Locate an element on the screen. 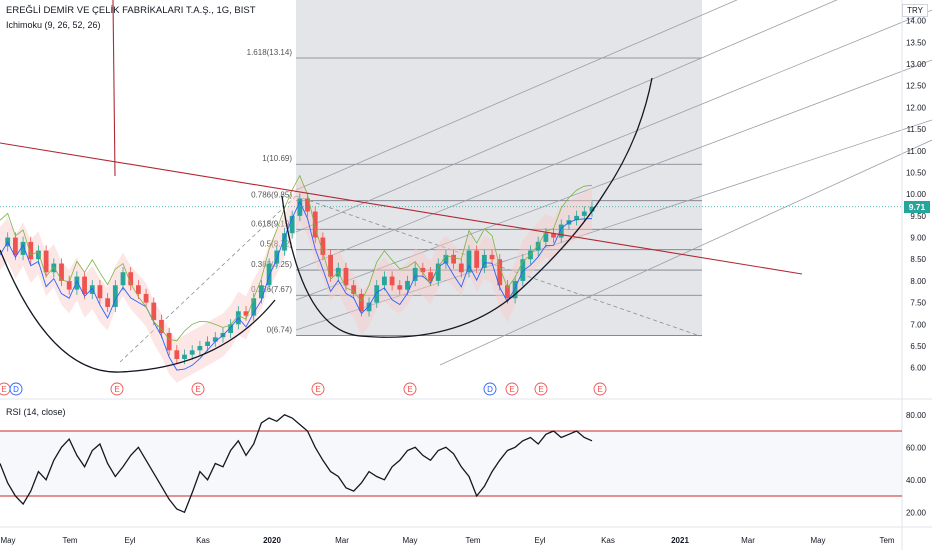 The height and width of the screenshot is (555, 932). price-tick-label: 9.00 is located at coordinates (918, 238).